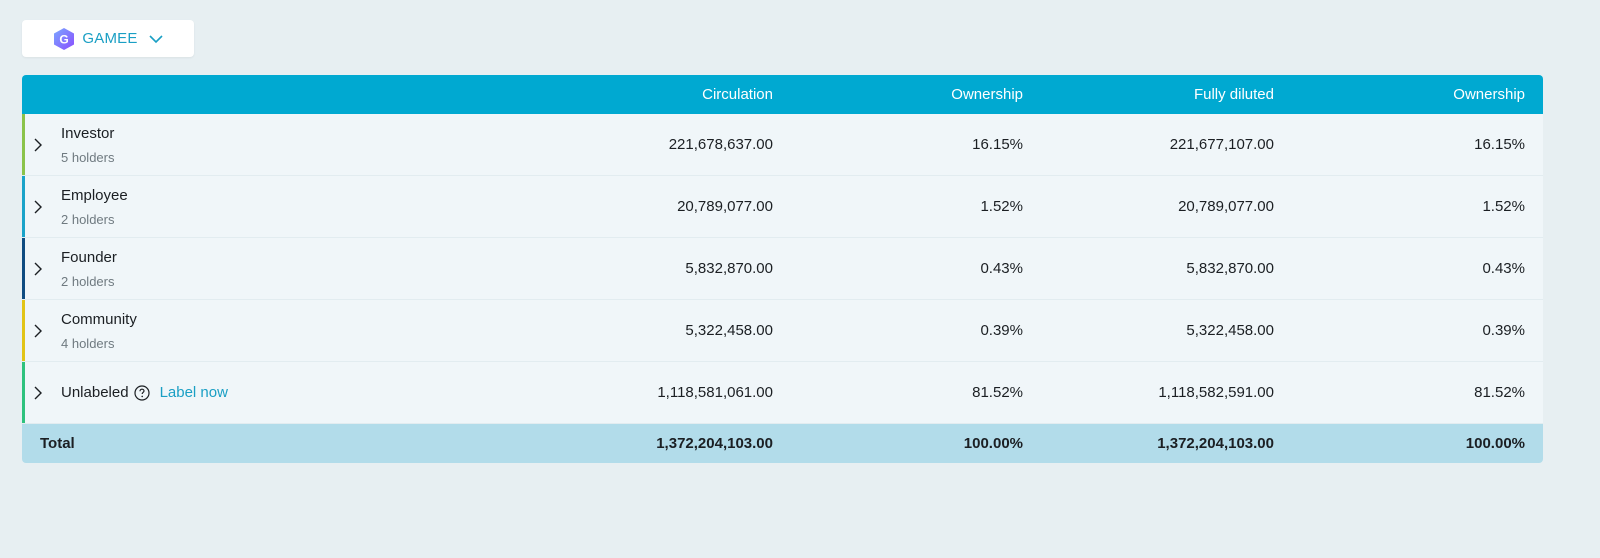 The height and width of the screenshot is (558, 1600). What do you see at coordinates (272, 269) in the screenshot?
I see `row-name-cell: Founder 2 holders` at bounding box center [272, 269].